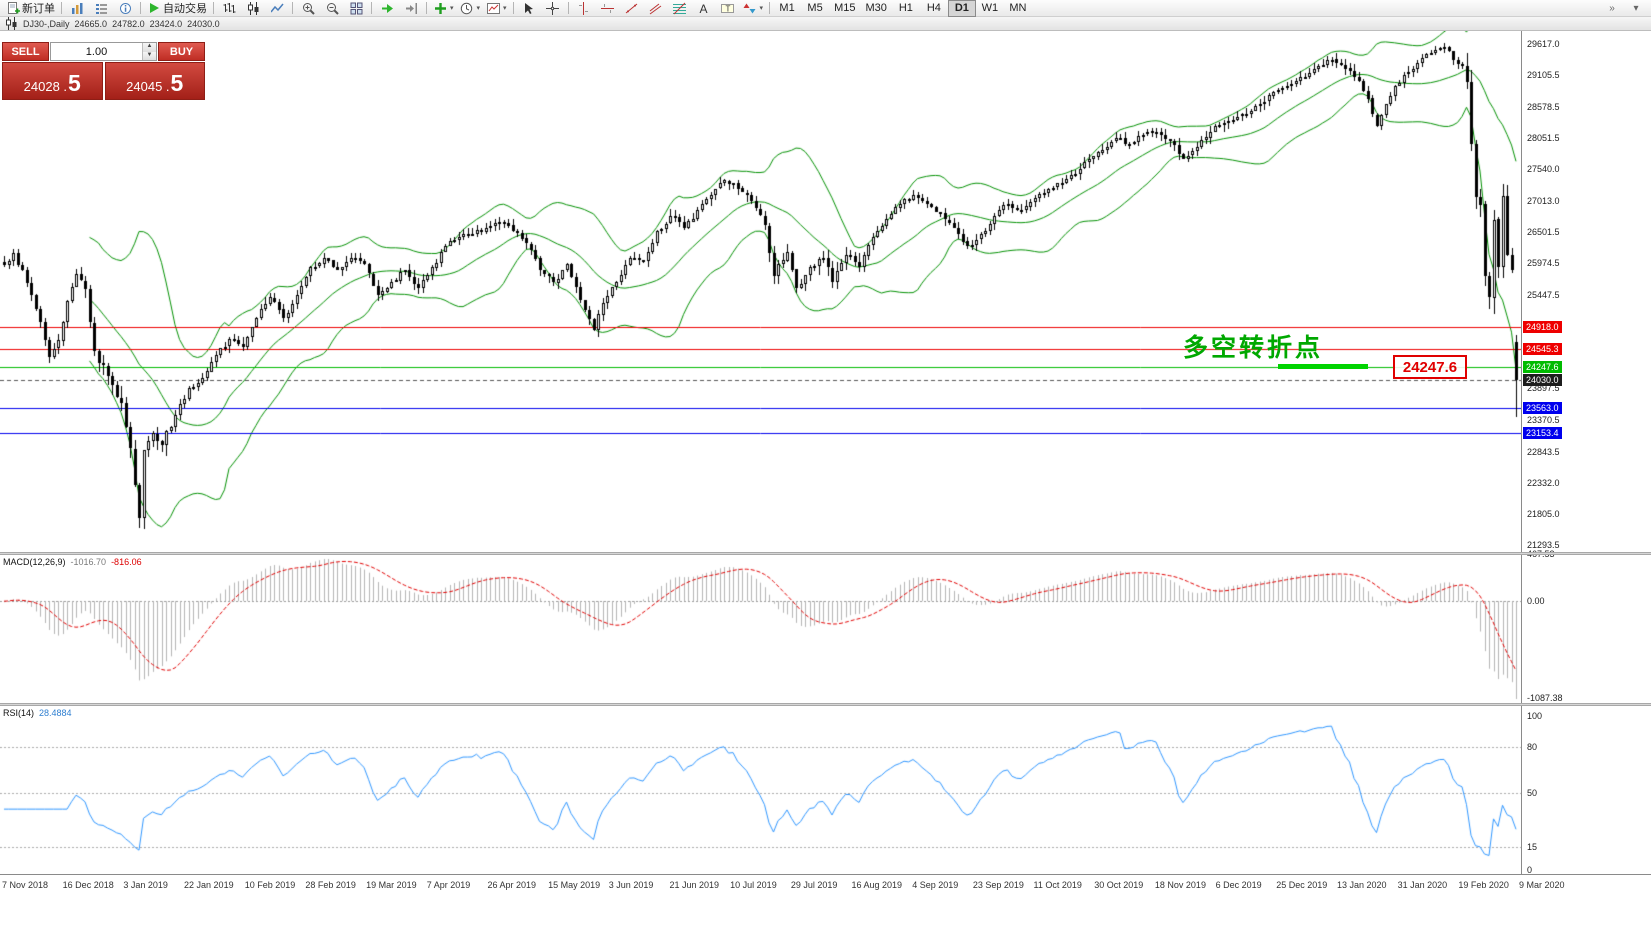  Describe the element at coordinates (1542, 349) in the screenshot. I see `price-tag: 24545.3` at that location.